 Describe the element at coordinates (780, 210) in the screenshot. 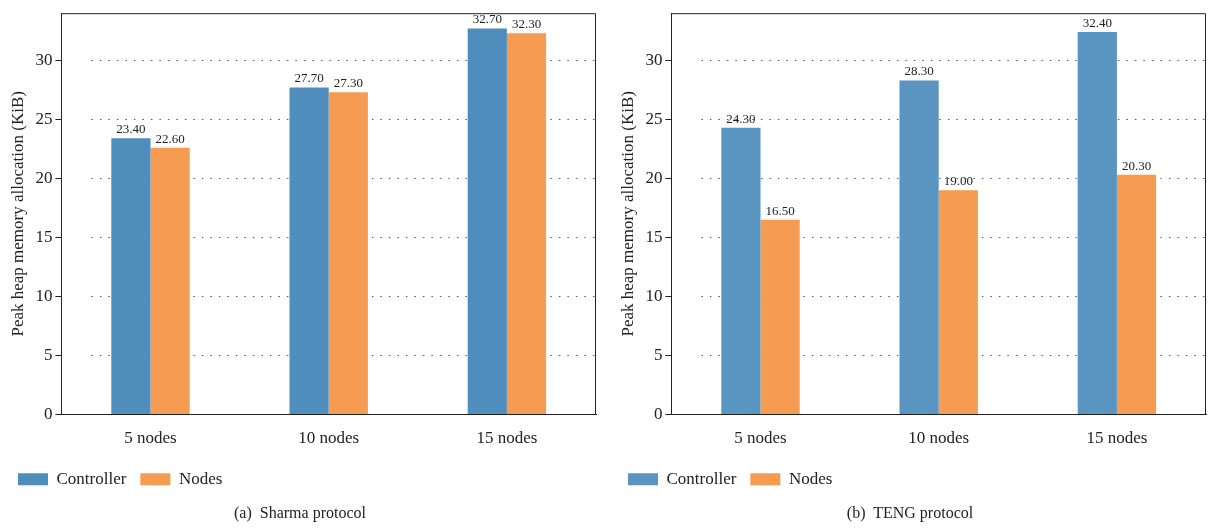

I see `data-label: 16.50` at that location.